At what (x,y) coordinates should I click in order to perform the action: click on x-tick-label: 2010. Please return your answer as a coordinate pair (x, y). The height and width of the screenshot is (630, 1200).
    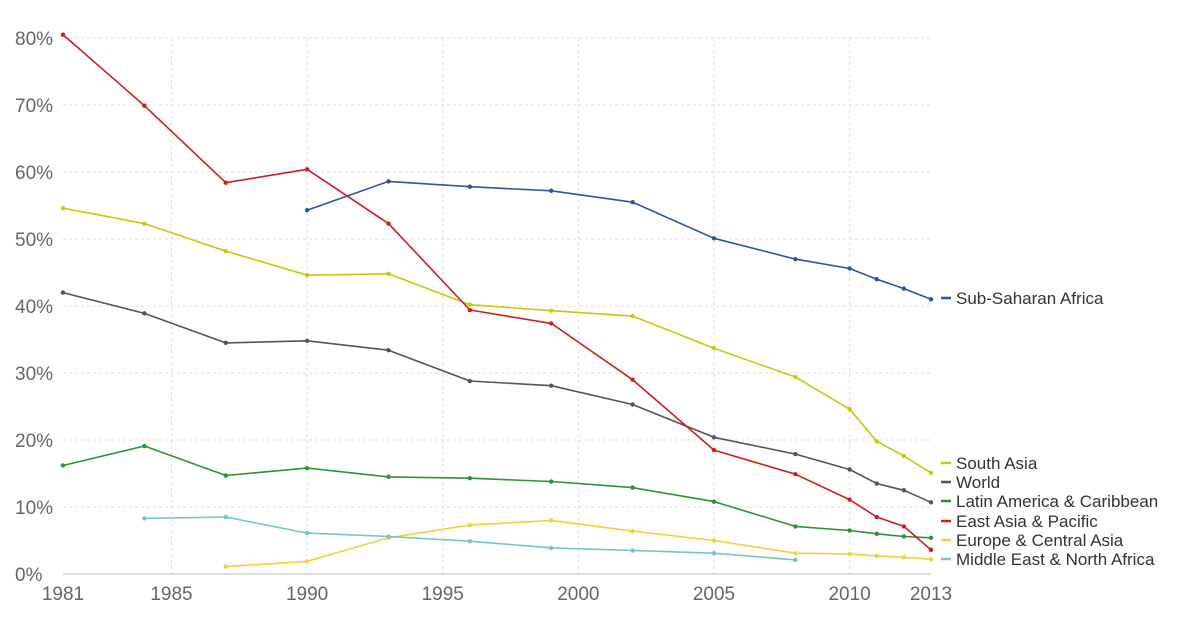
    Looking at the image, I should click on (849, 594).